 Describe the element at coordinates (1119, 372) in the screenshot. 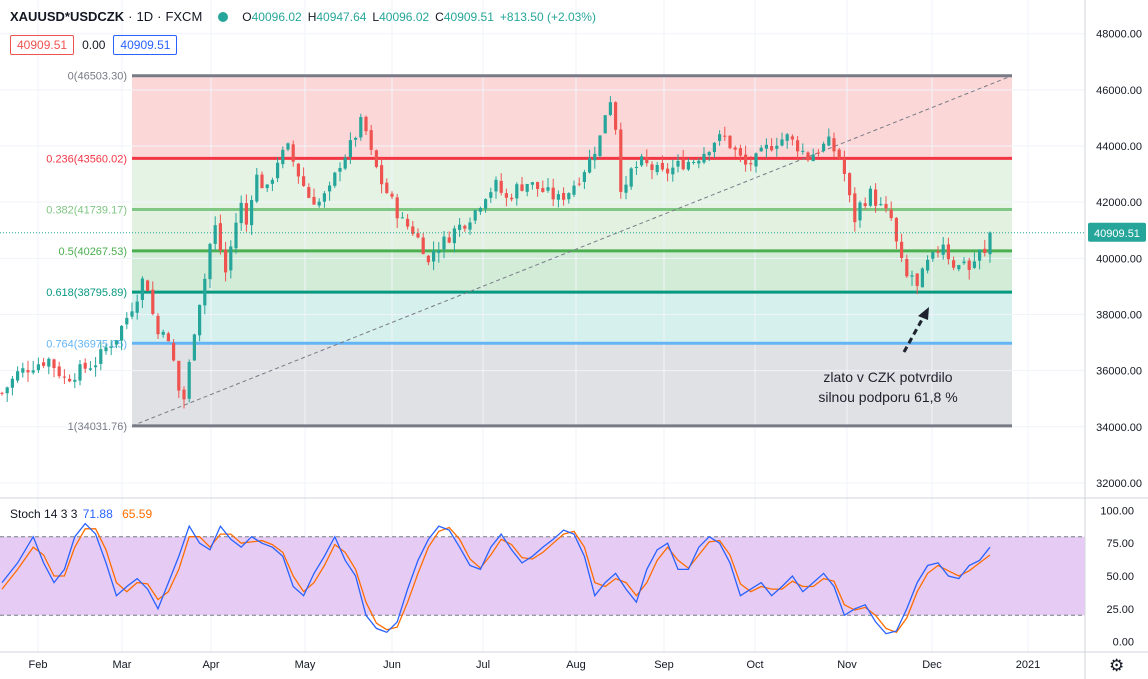

I see `price-tick: 36000.00` at that location.